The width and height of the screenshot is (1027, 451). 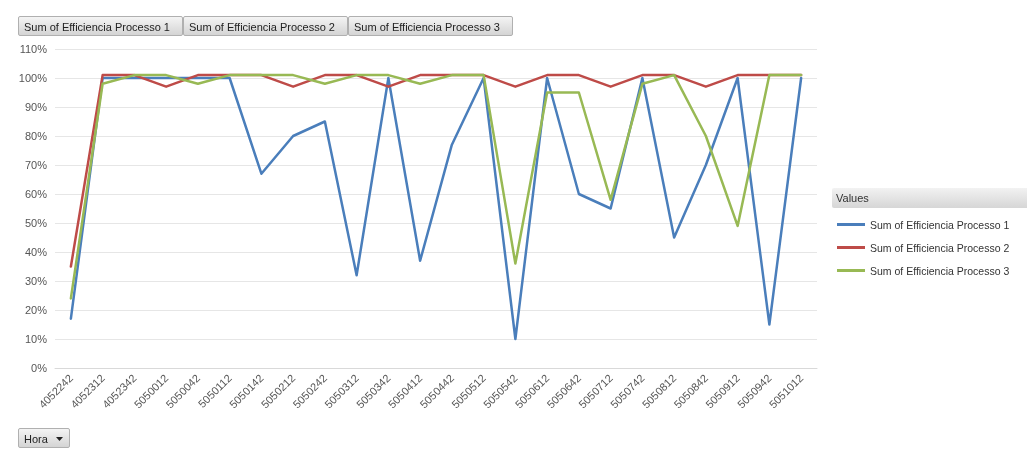 What do you see at coordinates (430, 26) in the screenshot?
I see `text: Sum of Efficiencia Processo 3` at bounding box center [430, 26].